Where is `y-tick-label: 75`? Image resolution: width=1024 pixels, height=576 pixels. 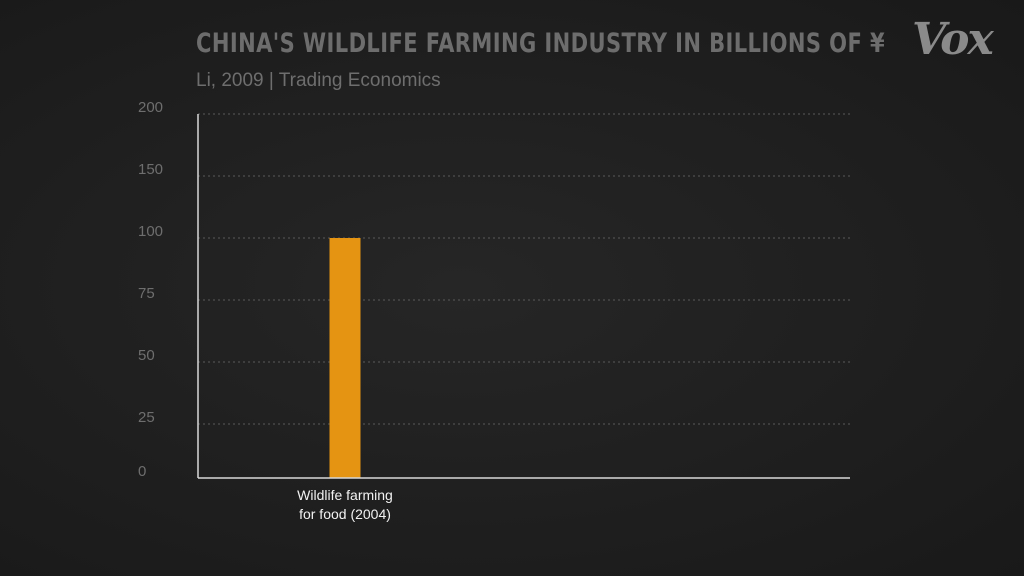 y-tick-label: 75 is located at coordinates (146, 293).